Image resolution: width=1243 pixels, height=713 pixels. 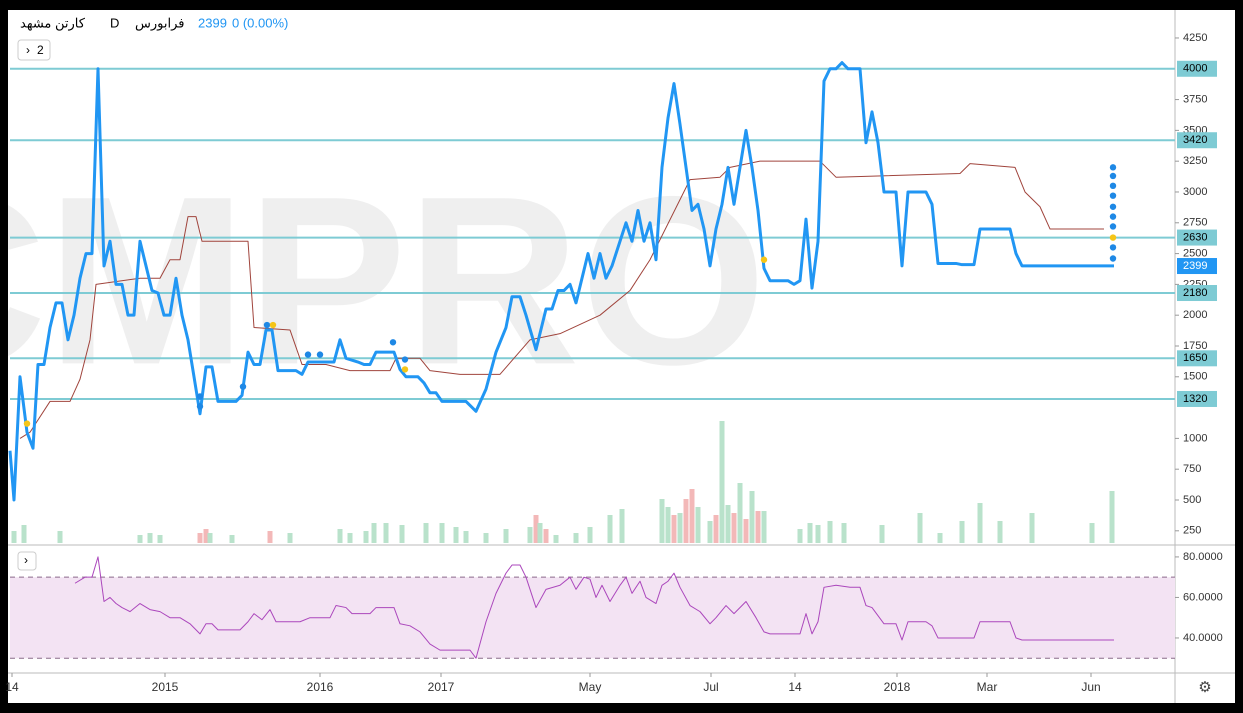 I want to click on y-tick-label: 4250, so click(x=1195, y=38).